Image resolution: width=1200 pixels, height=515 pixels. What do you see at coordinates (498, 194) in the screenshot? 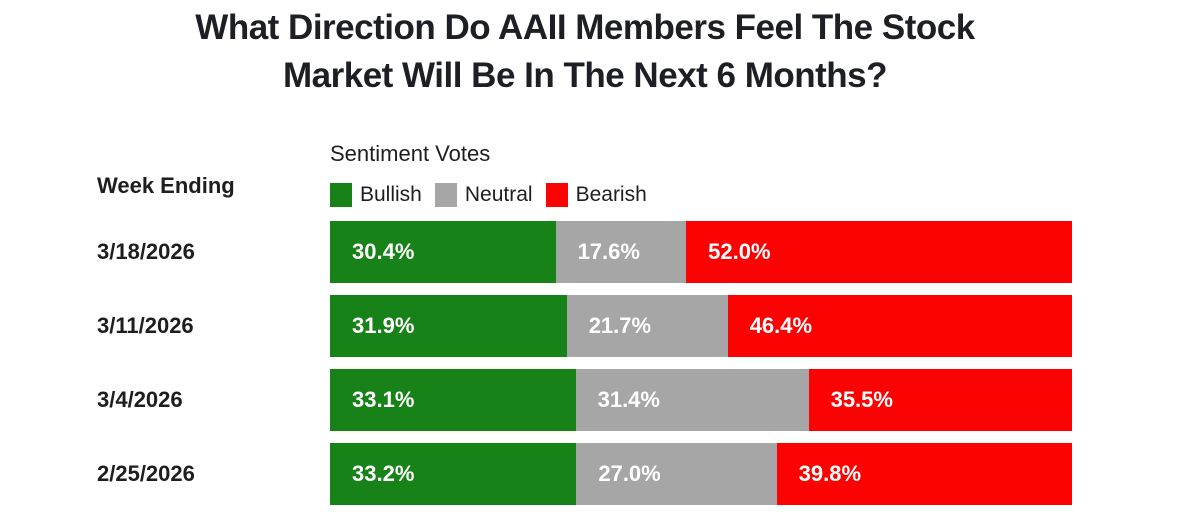
I see `legend-label-neutral: Neutral` at bounding box center [498, 194].